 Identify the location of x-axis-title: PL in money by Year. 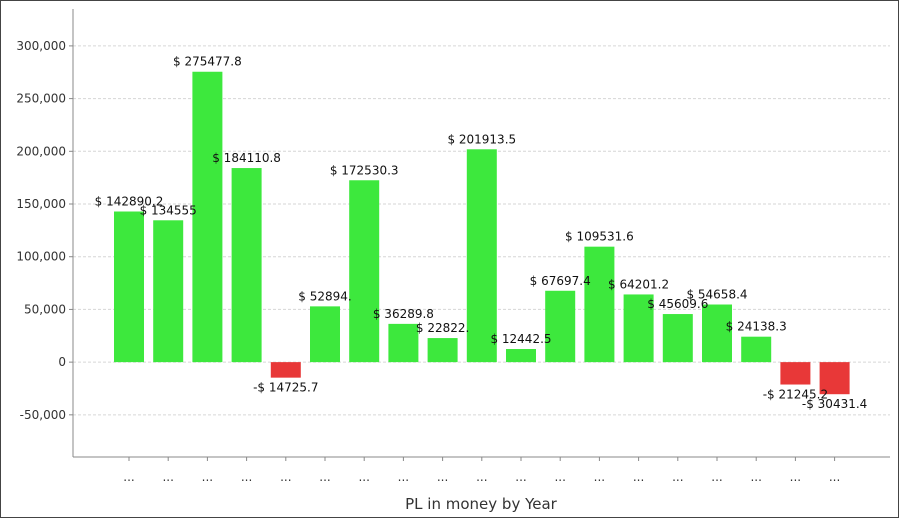
(481, 504).